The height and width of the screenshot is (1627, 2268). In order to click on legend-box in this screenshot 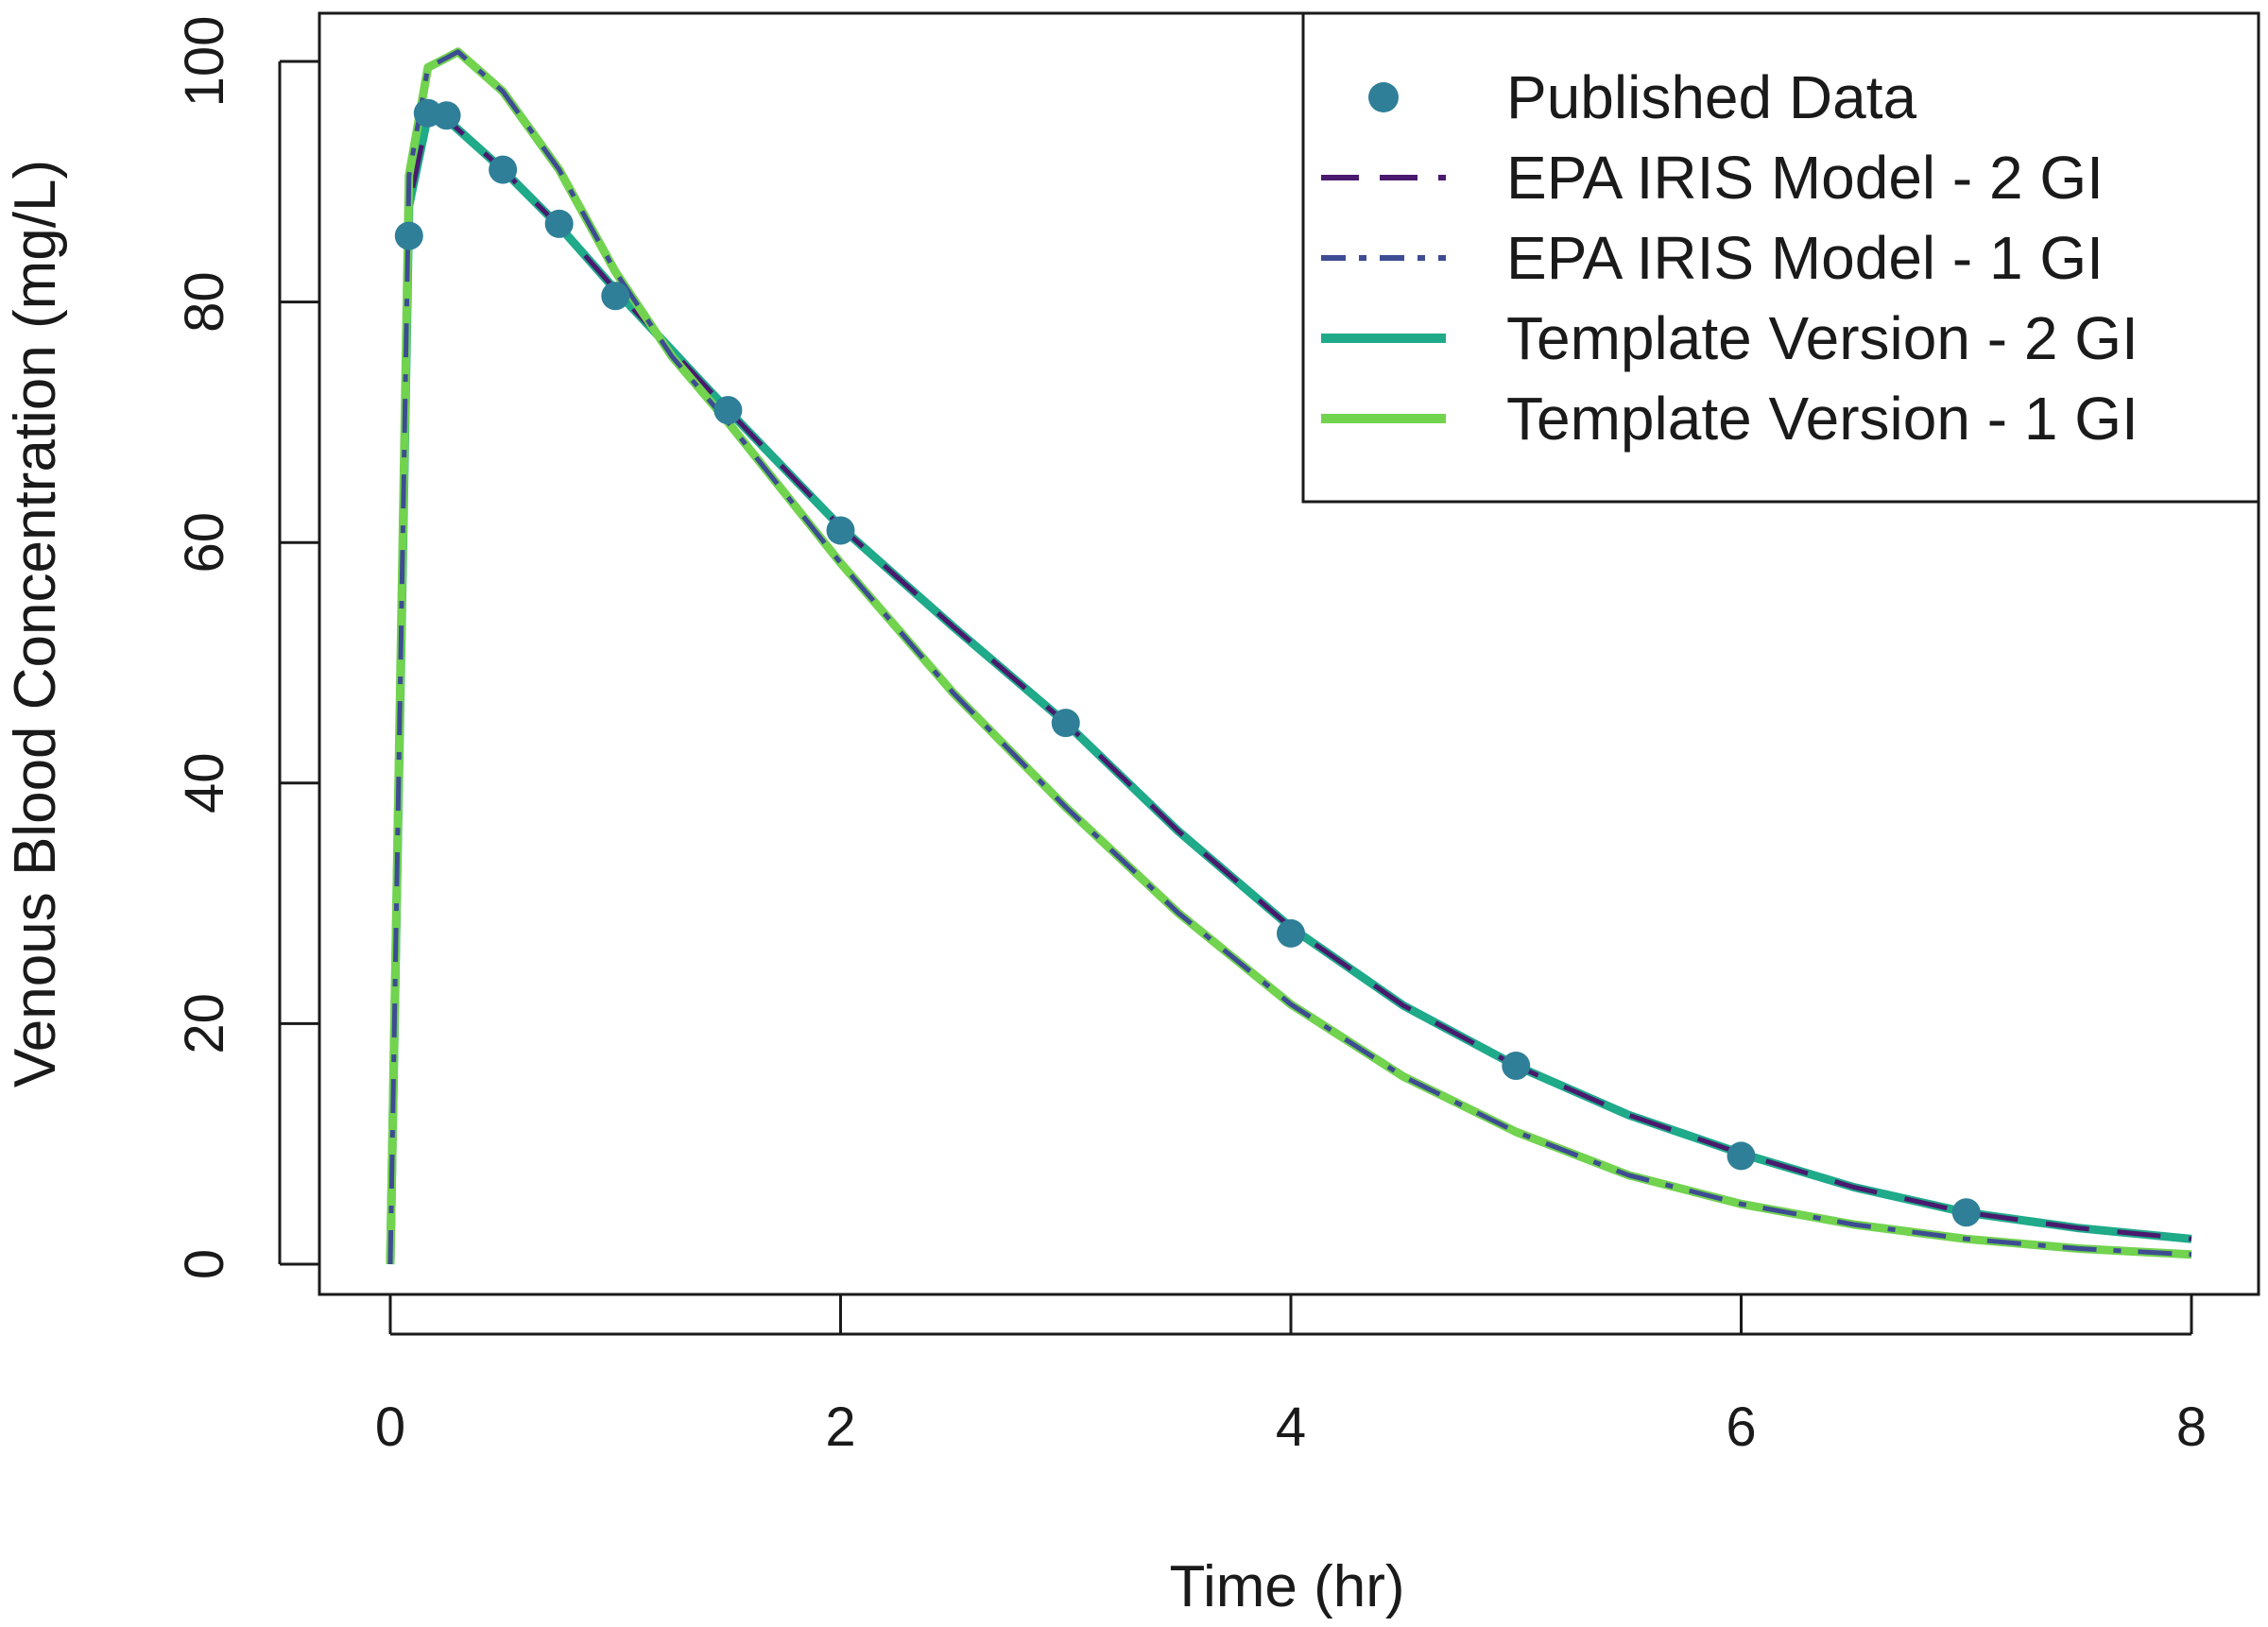, I will do `click(1780, 257)`.